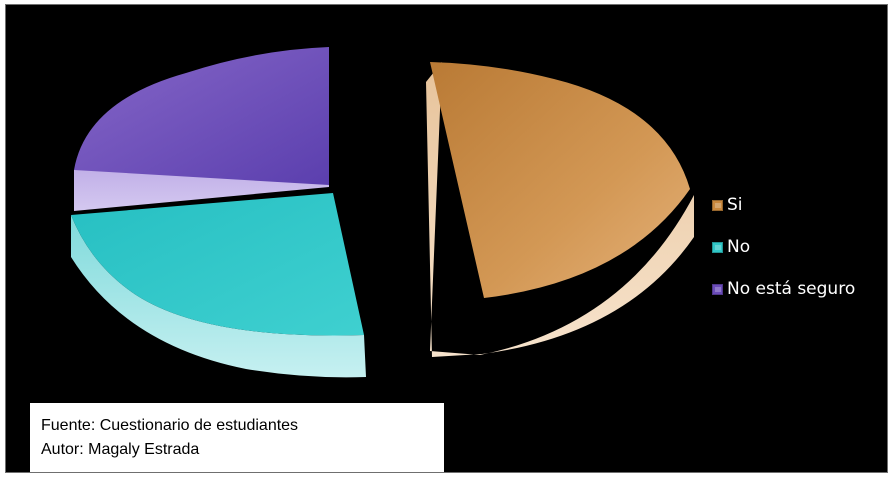 This screenshot has width=894, height=478. I want to click on legend-item-si: Si, so click(799, 205).